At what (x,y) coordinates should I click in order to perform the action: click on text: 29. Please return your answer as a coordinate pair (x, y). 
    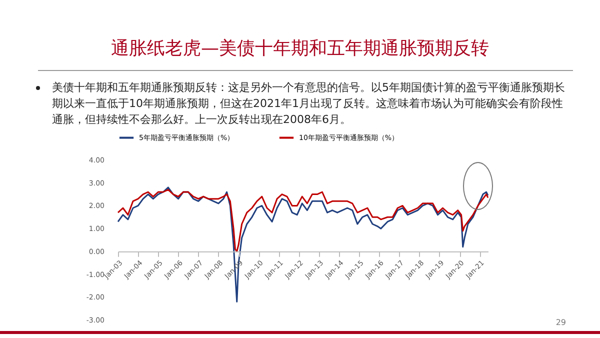
    Looking at the image, I should click on (561, 322).